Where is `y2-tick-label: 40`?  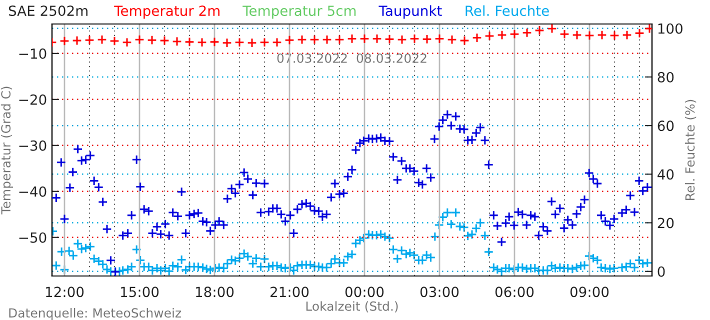 y2-tick-label: 40 is located at coordinates (666, 174).